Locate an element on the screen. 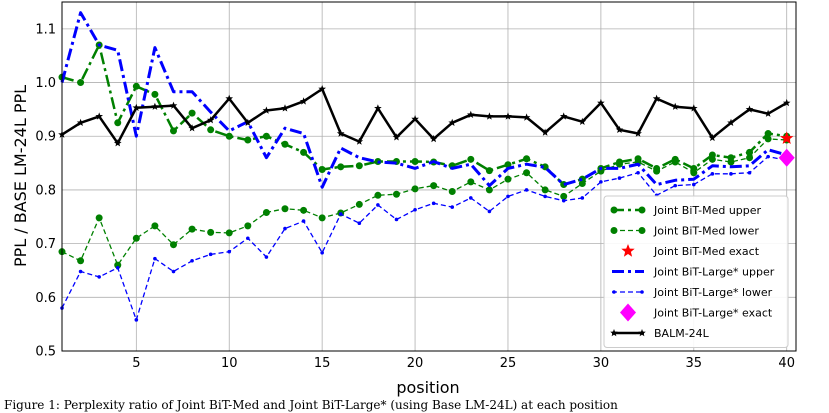  legend-label: Joint BiT-Med exact is located at coordinates (706, 251).